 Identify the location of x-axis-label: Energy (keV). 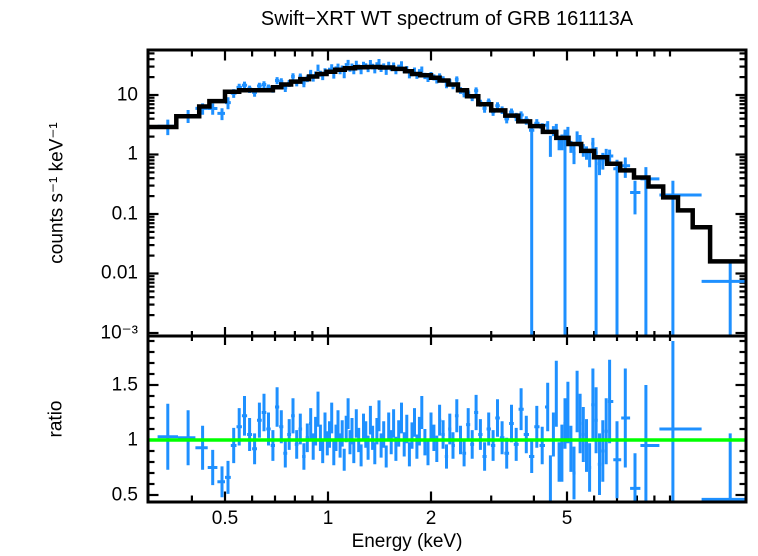
(407, 541).